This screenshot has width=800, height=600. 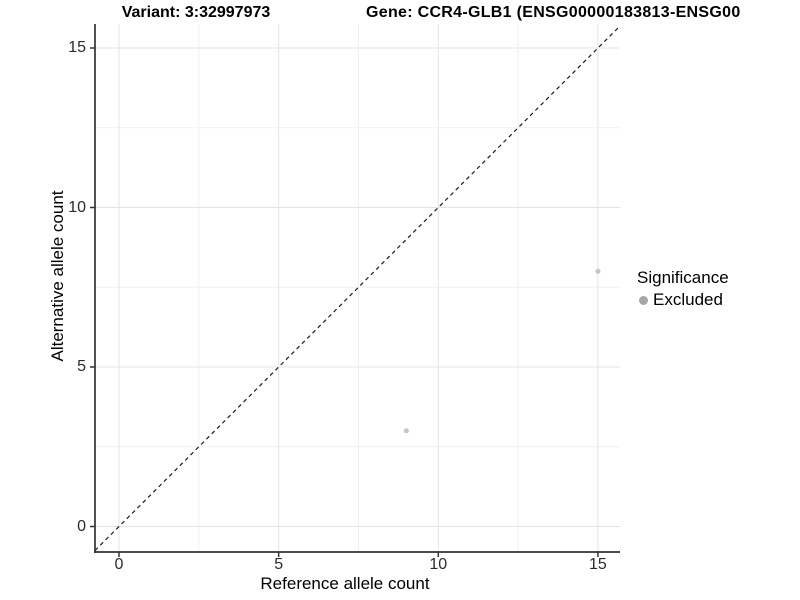 What do you see at coordinates (81, 526) in the screenshot?
I see `y-tick-label-0: 0` at bounding box center [81, 526].